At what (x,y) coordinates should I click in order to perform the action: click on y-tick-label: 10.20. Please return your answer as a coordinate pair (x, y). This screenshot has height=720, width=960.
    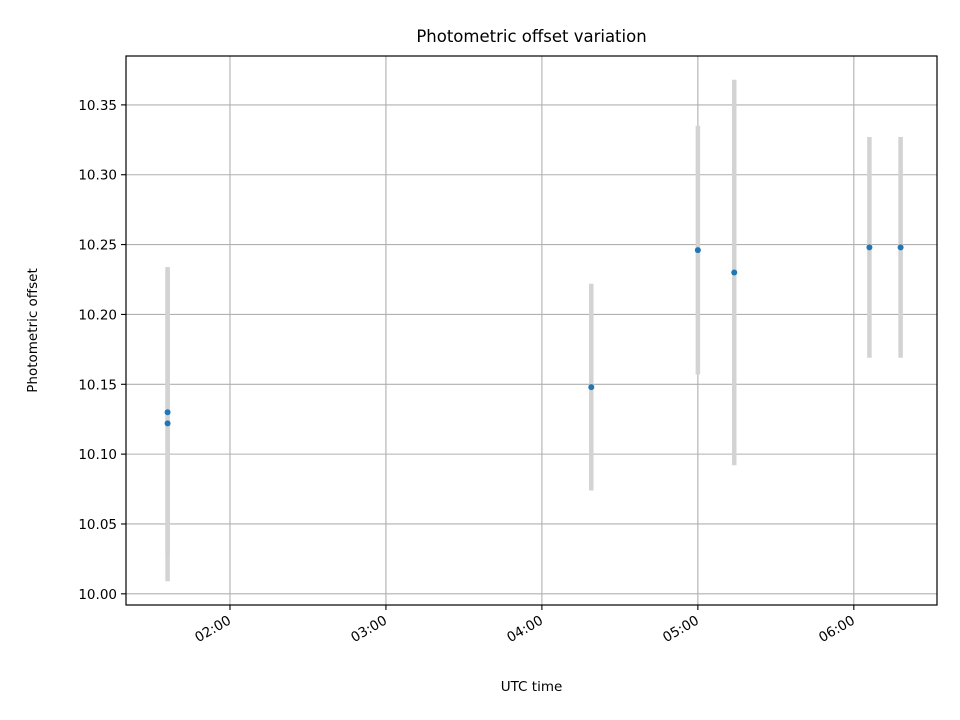
    Looking at the image, I should click on (97, 315).